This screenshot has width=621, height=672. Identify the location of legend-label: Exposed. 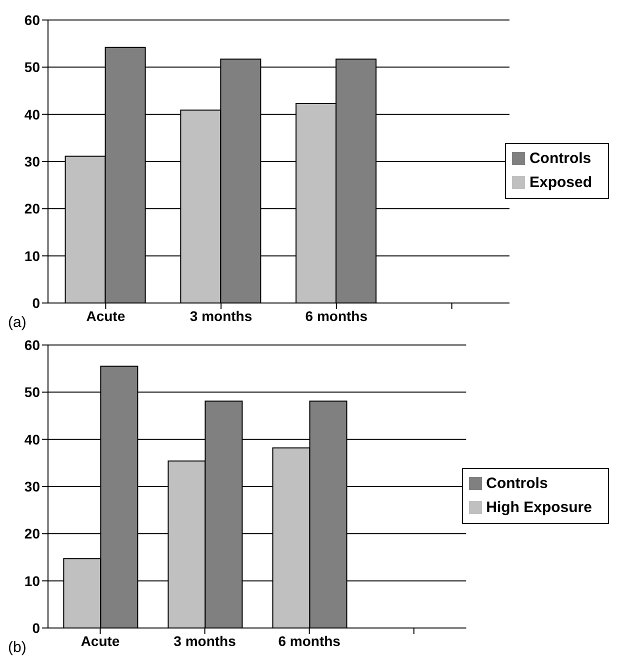
(560, 182).